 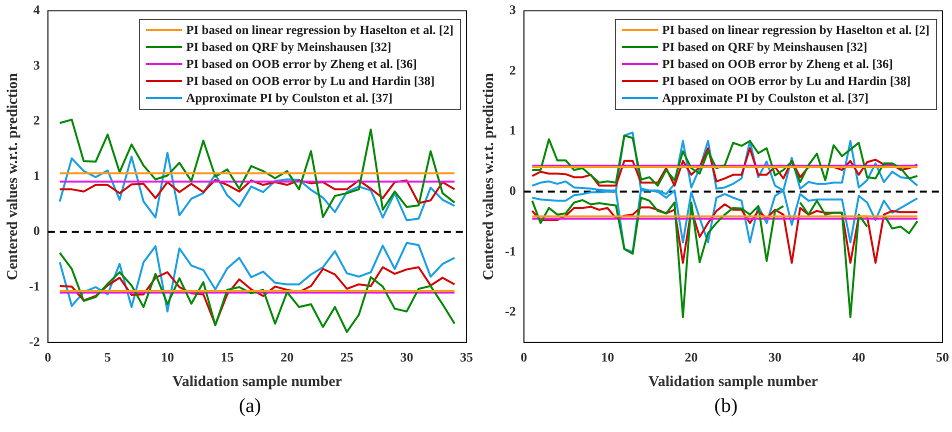 I want to click on x-tick-label: 25, so click(x=347, y=357).